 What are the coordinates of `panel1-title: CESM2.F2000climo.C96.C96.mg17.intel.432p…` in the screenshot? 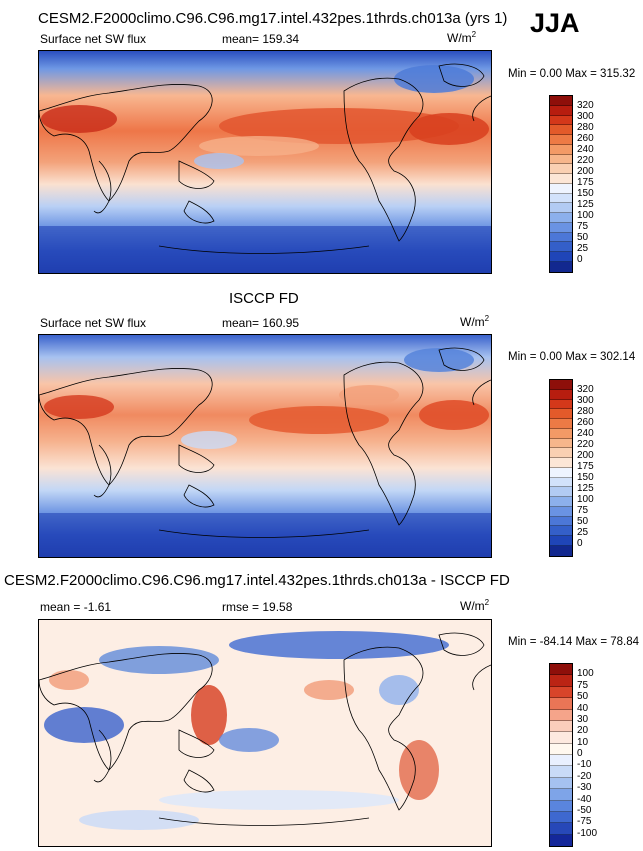 It's located at (273, 18).